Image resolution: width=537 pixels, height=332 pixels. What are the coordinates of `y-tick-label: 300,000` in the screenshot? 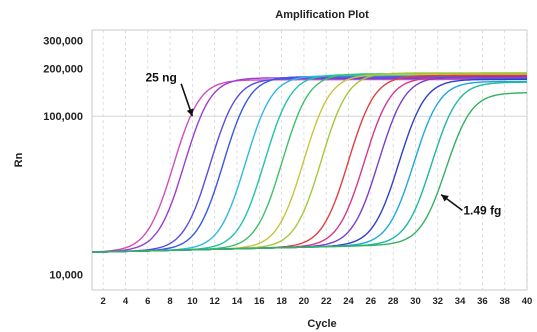 It's located at (63, 42).